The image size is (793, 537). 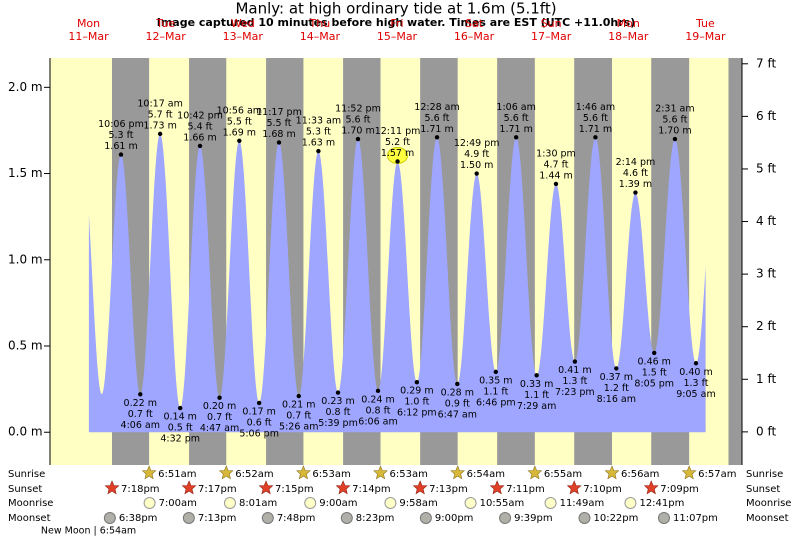 I want to click on tide-time: 11:17 pm, so click(x=279, y=112).